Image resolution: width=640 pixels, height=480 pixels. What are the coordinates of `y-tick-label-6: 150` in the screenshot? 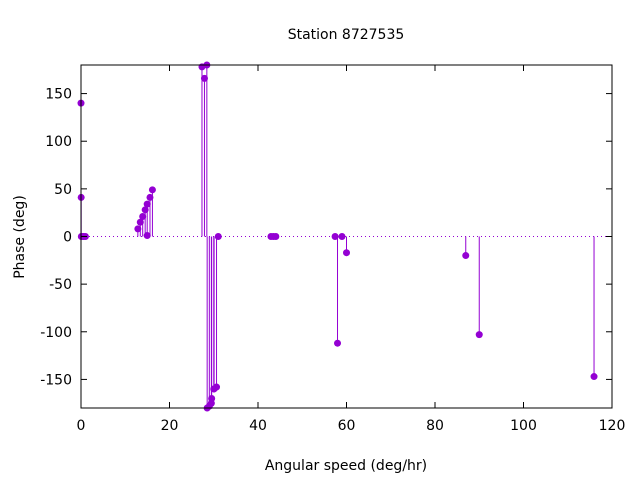 It's located at (58, 95).